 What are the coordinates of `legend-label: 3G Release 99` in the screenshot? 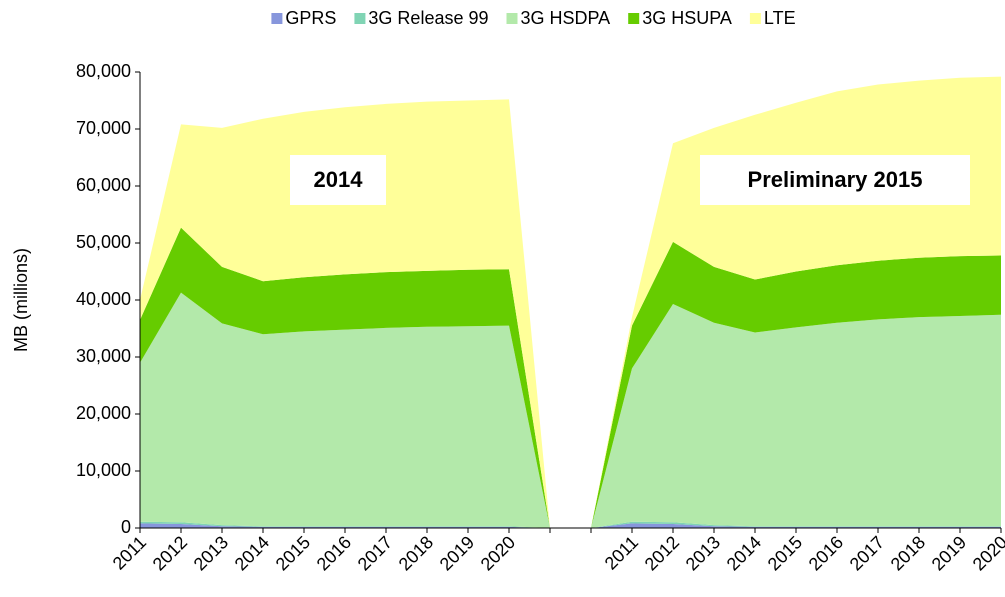 It's located at (428, 18).